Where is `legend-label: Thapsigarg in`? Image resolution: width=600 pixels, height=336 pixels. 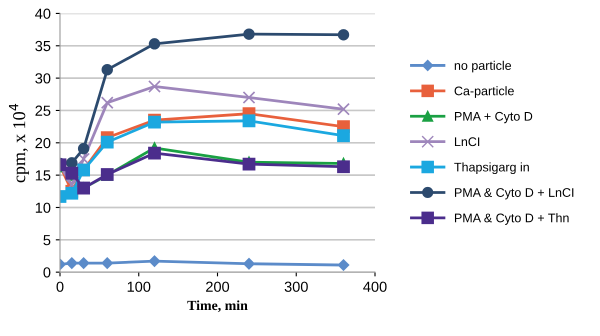
legend-label: Thapsigarg in is located at coordinates (491, 168).